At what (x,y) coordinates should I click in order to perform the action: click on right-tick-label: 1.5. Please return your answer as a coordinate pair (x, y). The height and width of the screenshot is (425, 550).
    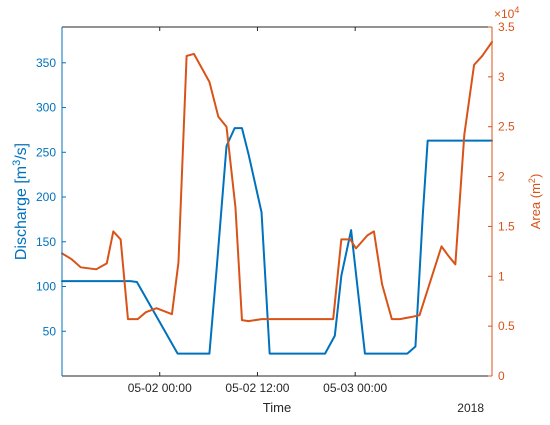
    Looking at the image, I should click on (506, 226).